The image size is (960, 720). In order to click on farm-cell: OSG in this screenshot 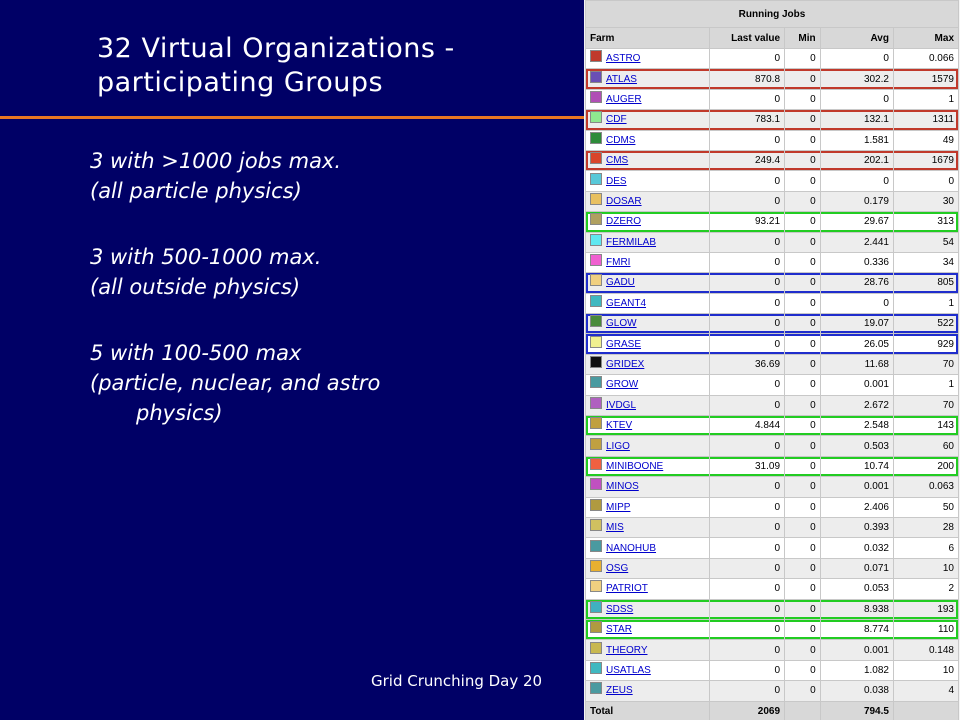, I will do `click(647, 568)`.